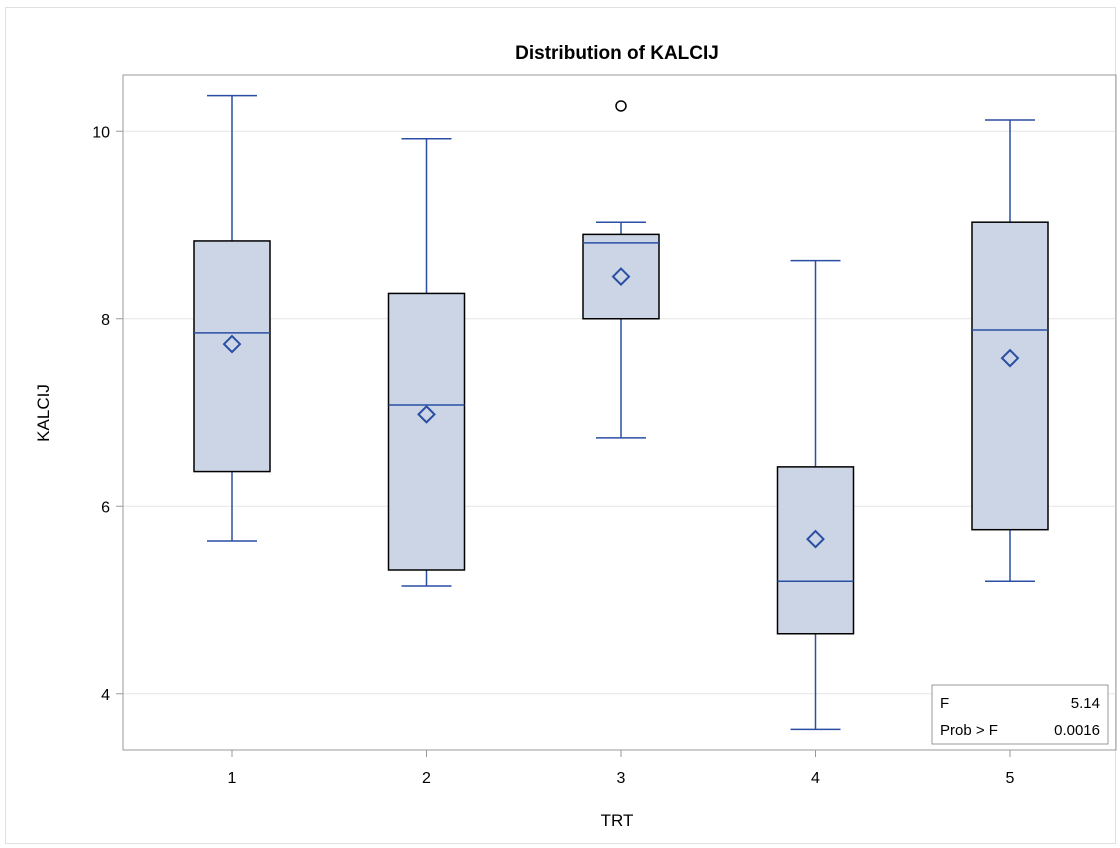 The height and width of the screenshot is (848, 1120). What do you see at coordinates (621, 778) in the screenshot?
I see `x-tick-label-3: 3` at bounding box center [621, 778].